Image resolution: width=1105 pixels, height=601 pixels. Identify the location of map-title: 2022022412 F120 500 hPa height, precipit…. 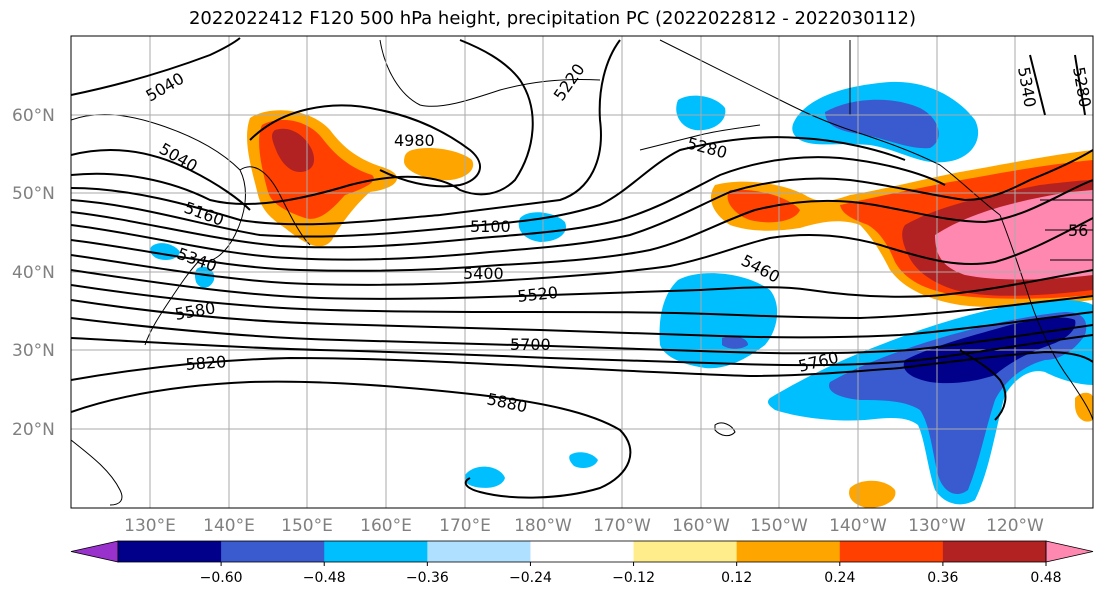
(552, 18).